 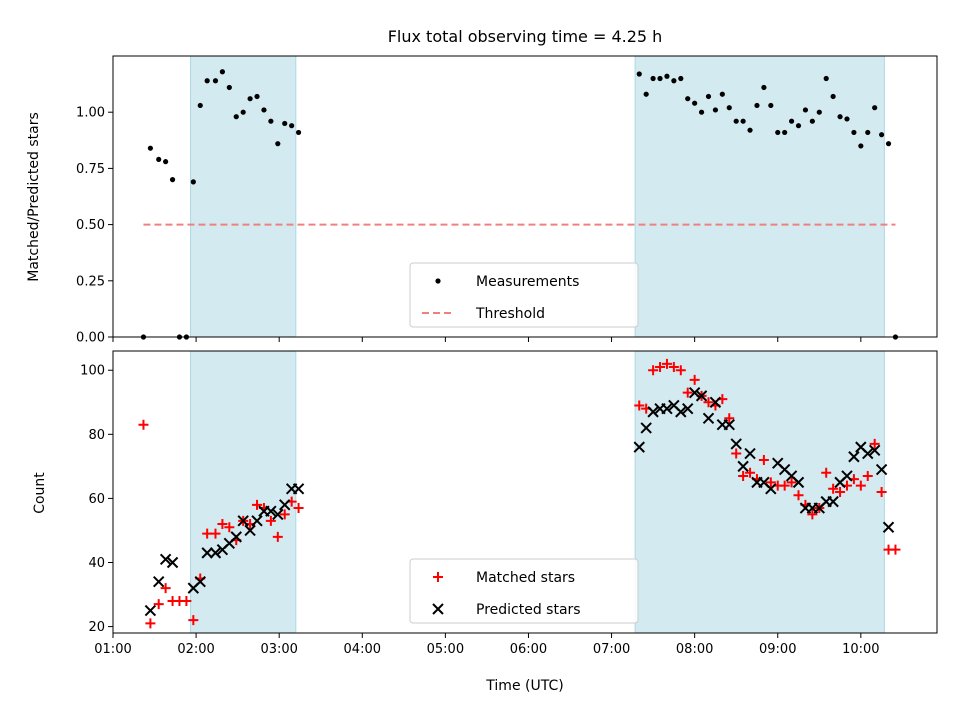 What do you see at coordinates (777, 649) in the screenshot?
I see `bottom-xtick-label: 09:00` at bounding box center [777, 649].